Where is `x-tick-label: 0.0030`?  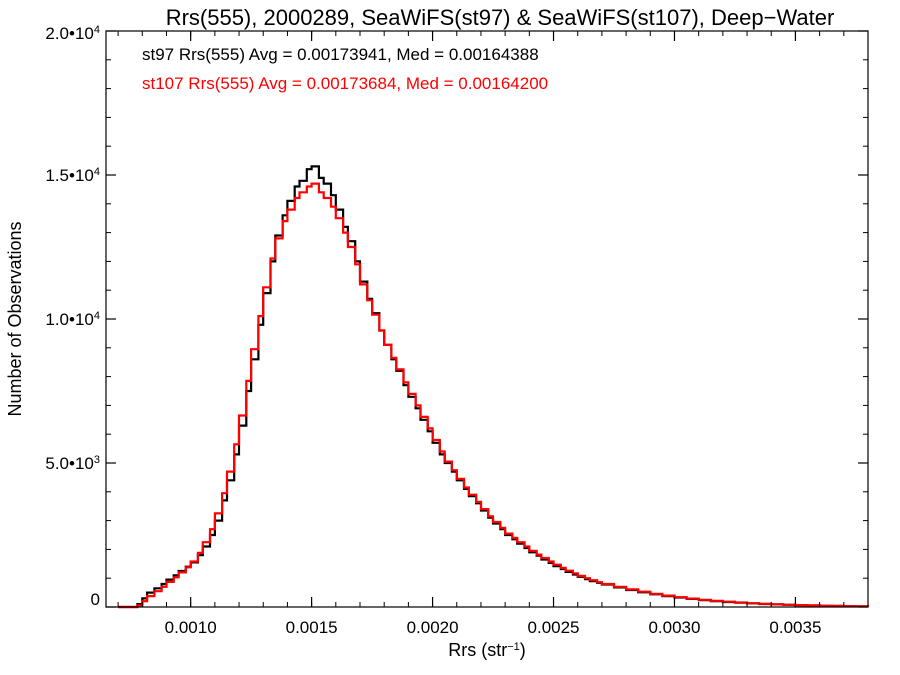 x-tick-label: 0.0030 is located at coordinates (674, 627).